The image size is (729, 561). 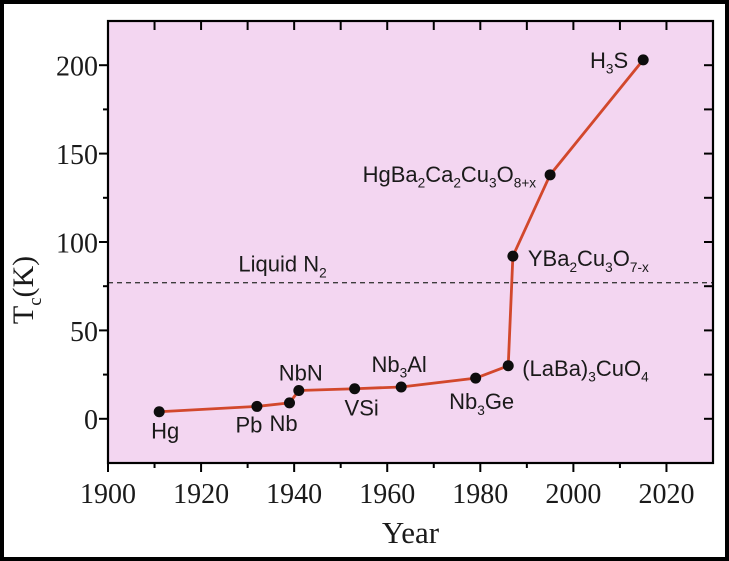 What do you see at coordinates (77, 67) in the screenshot?
I see `y-axis-tick-label: 200` at bounding box center [77, 67].